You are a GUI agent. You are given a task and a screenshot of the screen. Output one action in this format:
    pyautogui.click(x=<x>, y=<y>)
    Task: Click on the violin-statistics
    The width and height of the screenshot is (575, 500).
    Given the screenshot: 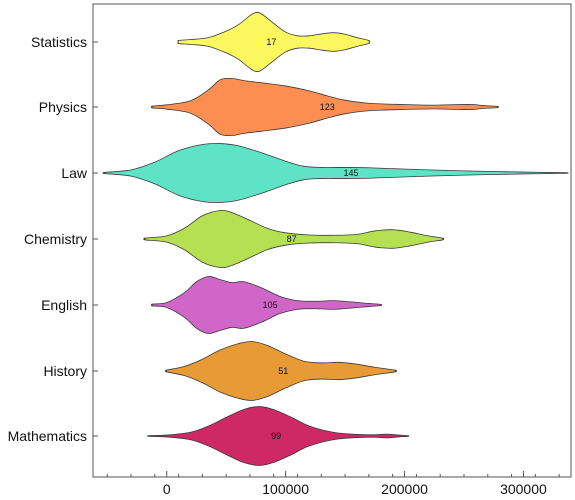 What is the action you would take?
    pyautogui.click(x=274, y=42)
    